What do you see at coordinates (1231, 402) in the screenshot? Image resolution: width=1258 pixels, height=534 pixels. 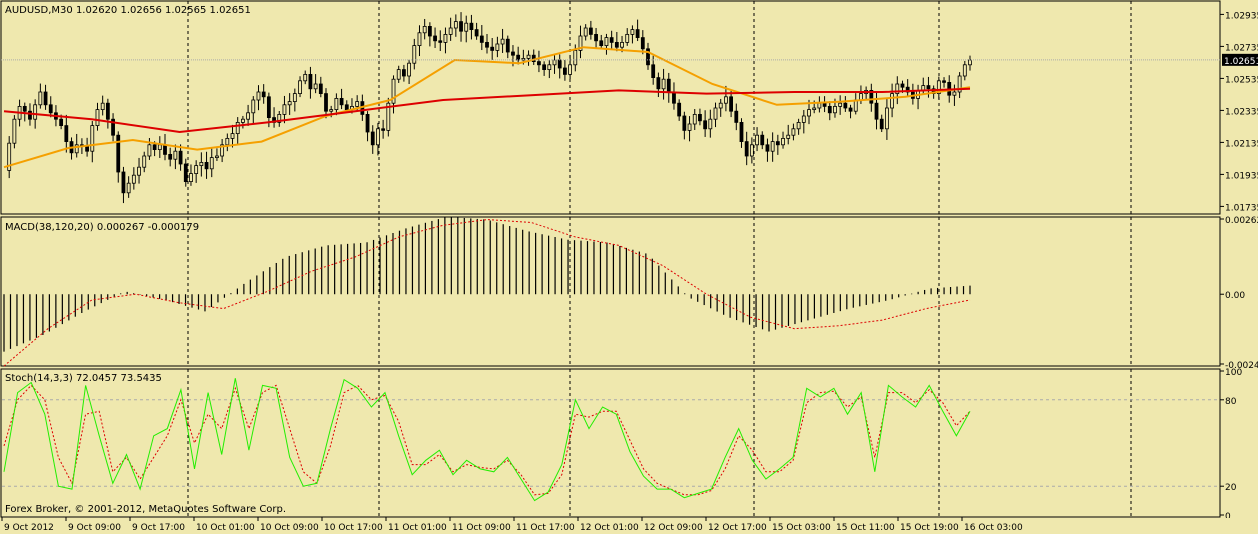 I see `axis-tick-label: 80` at bounding box center [1231, 402].